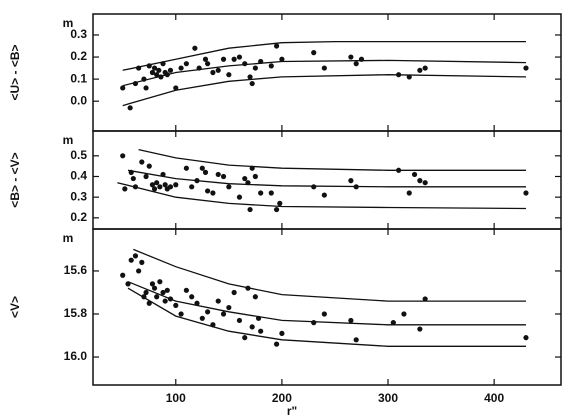 This screenshot has width=570, height=418. Describe the element at coordinates (78, 34) in the screenshot. I see `y-tick-label: 0.3` at that location.